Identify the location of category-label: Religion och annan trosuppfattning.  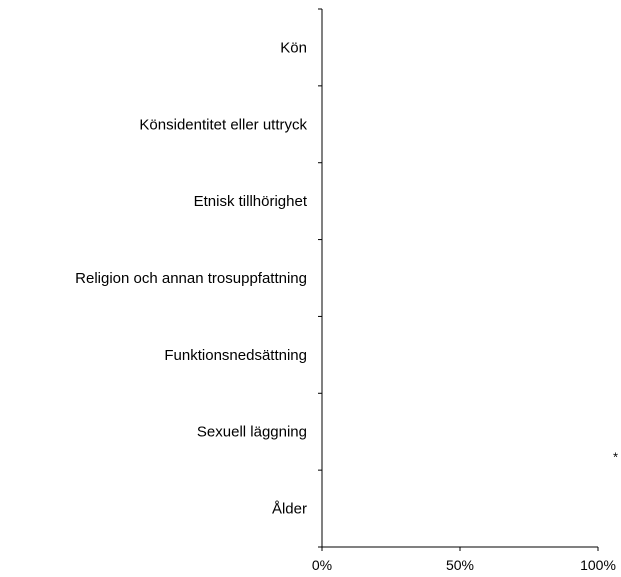
(191, 278).